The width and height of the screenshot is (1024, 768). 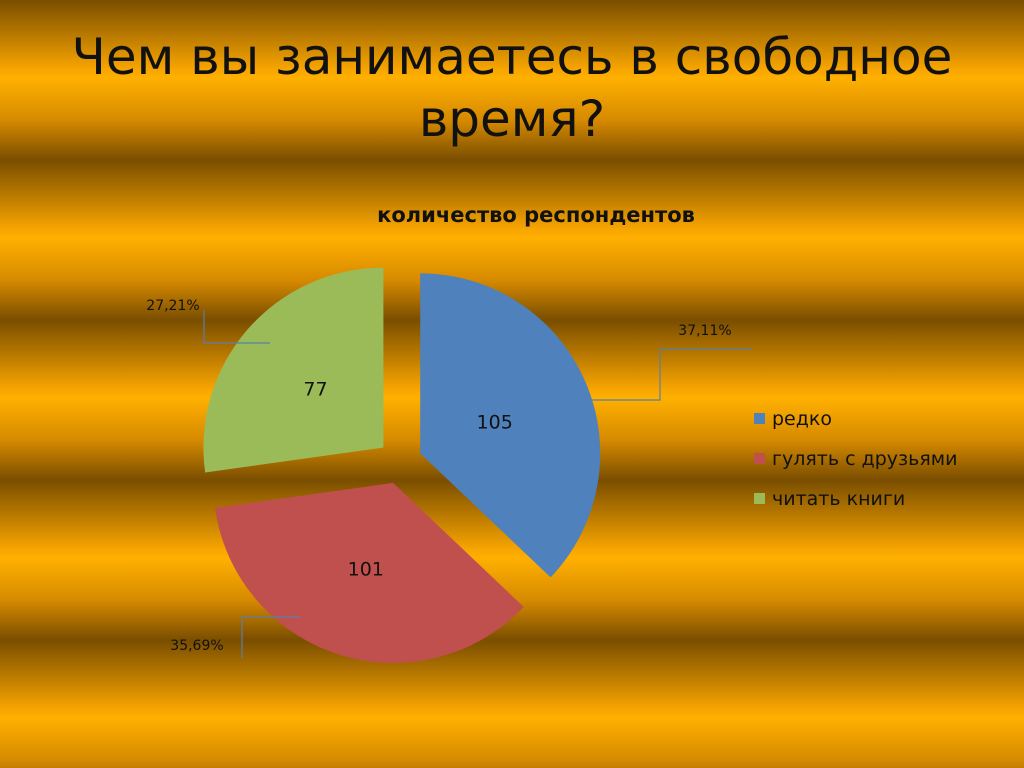 What do you see at coordinates (512, 57) in the screenshot?
I see `slide-title-line1: Чем вы занимаетесь в свободное` at bounding box center [512, 57].